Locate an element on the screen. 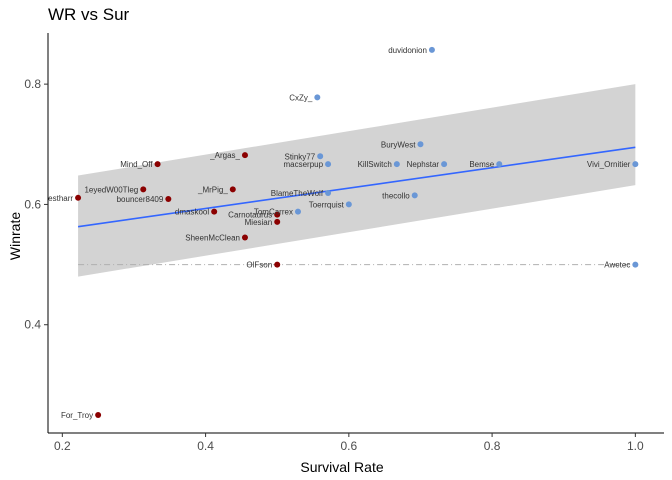 This screenshot has width=672, height=480. point-label: Stinky77 is located at coordinates (299, 156).